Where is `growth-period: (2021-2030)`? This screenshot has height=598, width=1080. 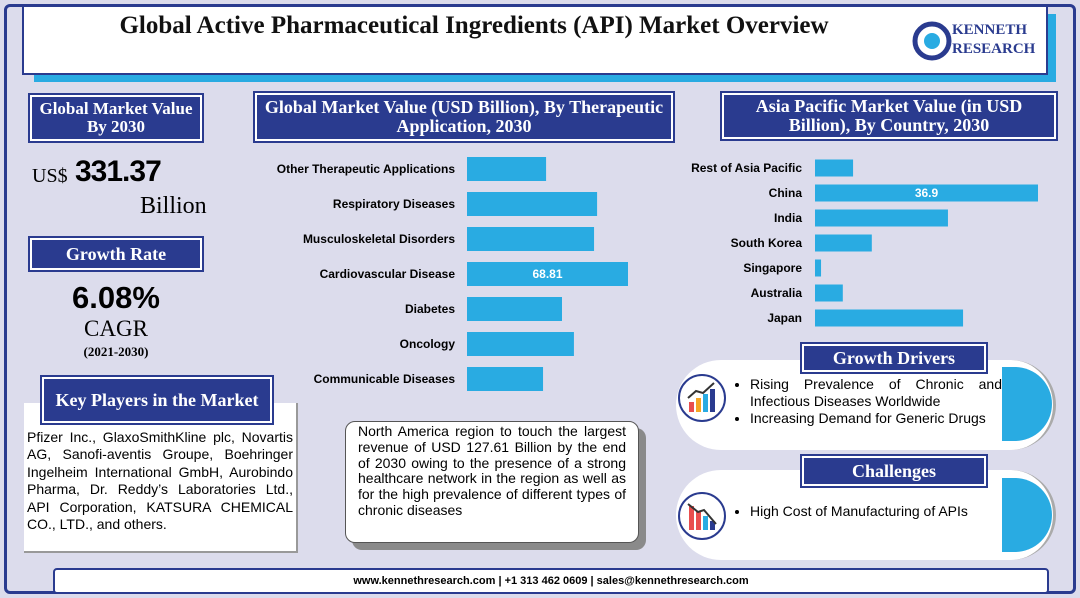 growth-period: (2021-2030) is located at coordinates (116, 351).